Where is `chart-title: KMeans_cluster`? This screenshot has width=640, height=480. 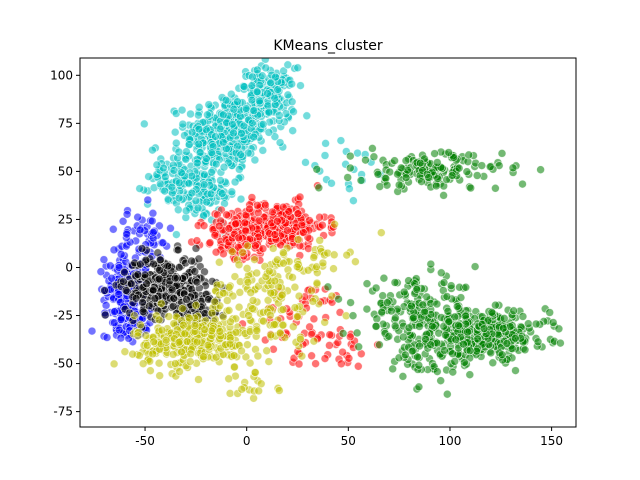 chart-title: KMeans_cluster is located at coordinates (327, 46).